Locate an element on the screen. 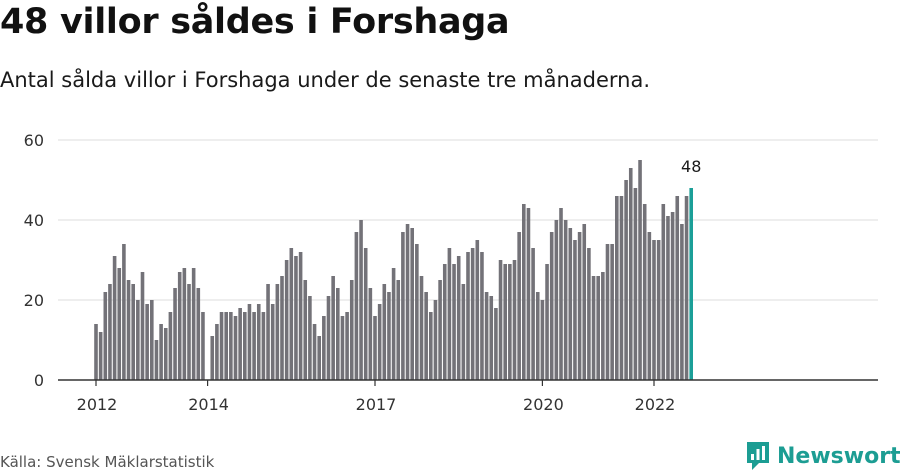  source-note: Källa: Svensk Mäklarstatistik is located at coordinates (107, 462).